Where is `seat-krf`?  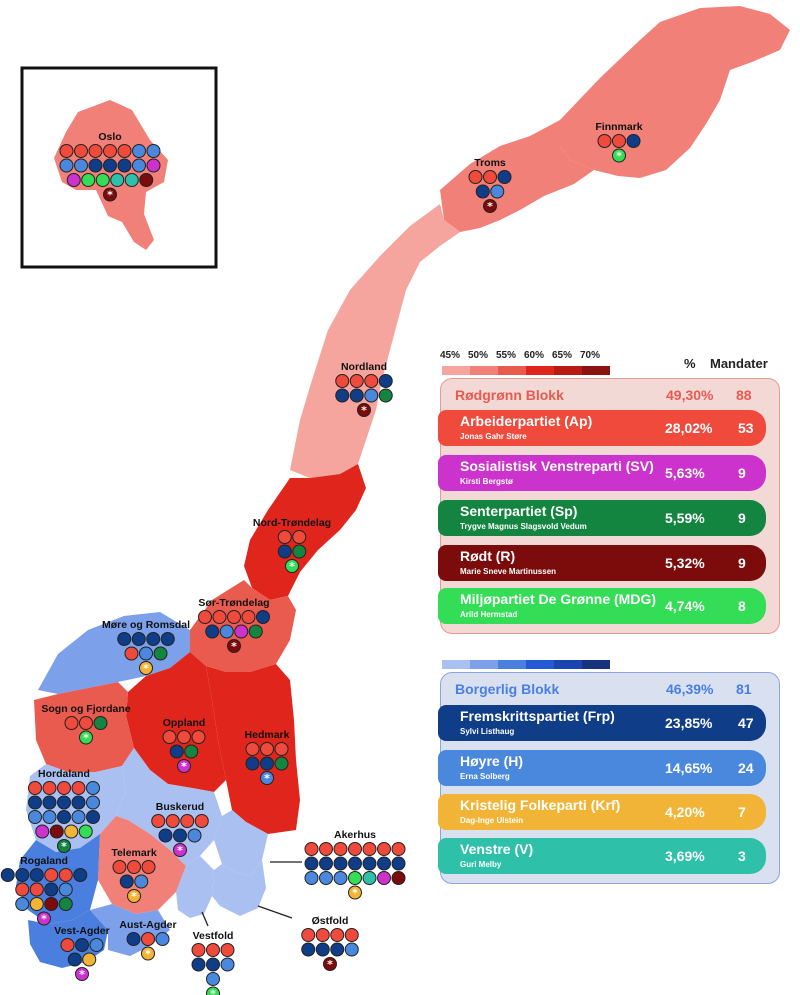 seat-krf is located at coordinates (36, 904).